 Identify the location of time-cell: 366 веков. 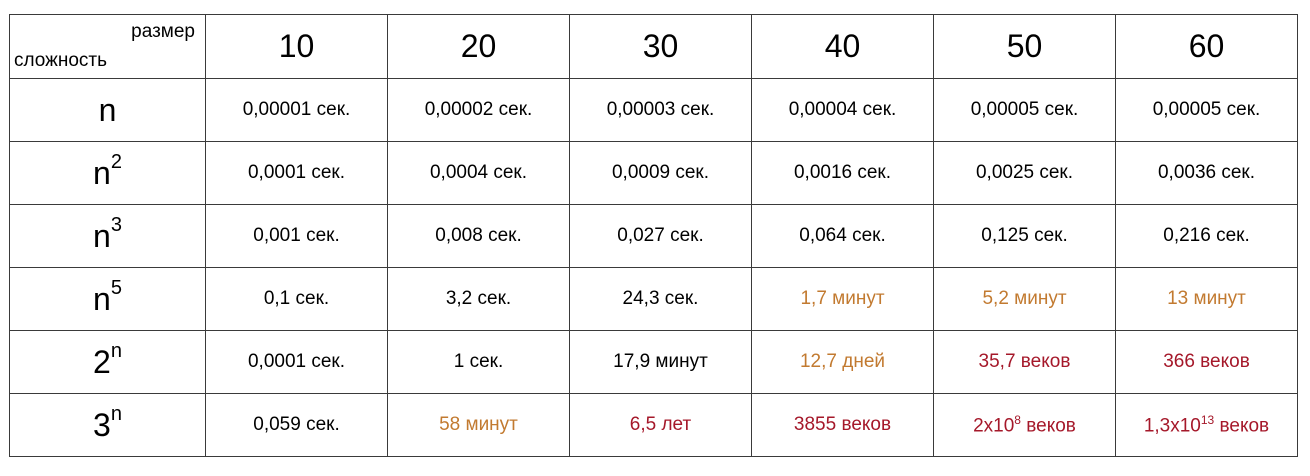
(1206, 362).